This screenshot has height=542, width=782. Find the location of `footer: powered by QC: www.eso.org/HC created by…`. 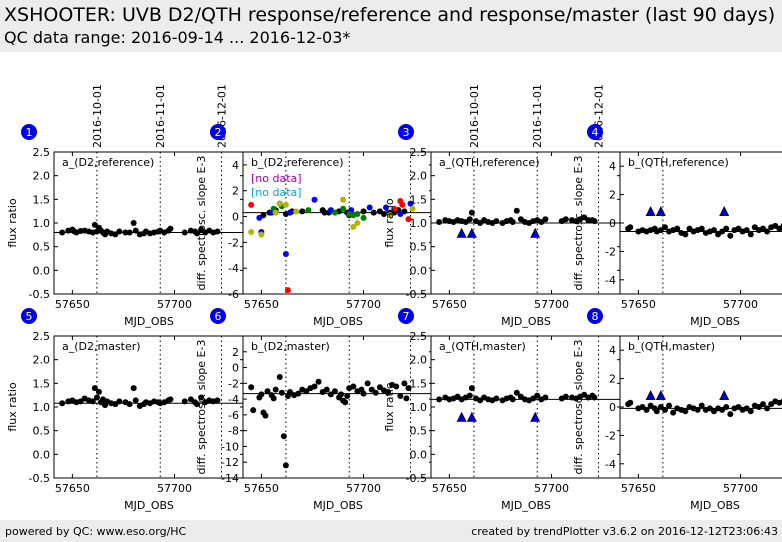

footer: powered by QC: www.eso.org/HC created by… is located at coordinates (391, 531).